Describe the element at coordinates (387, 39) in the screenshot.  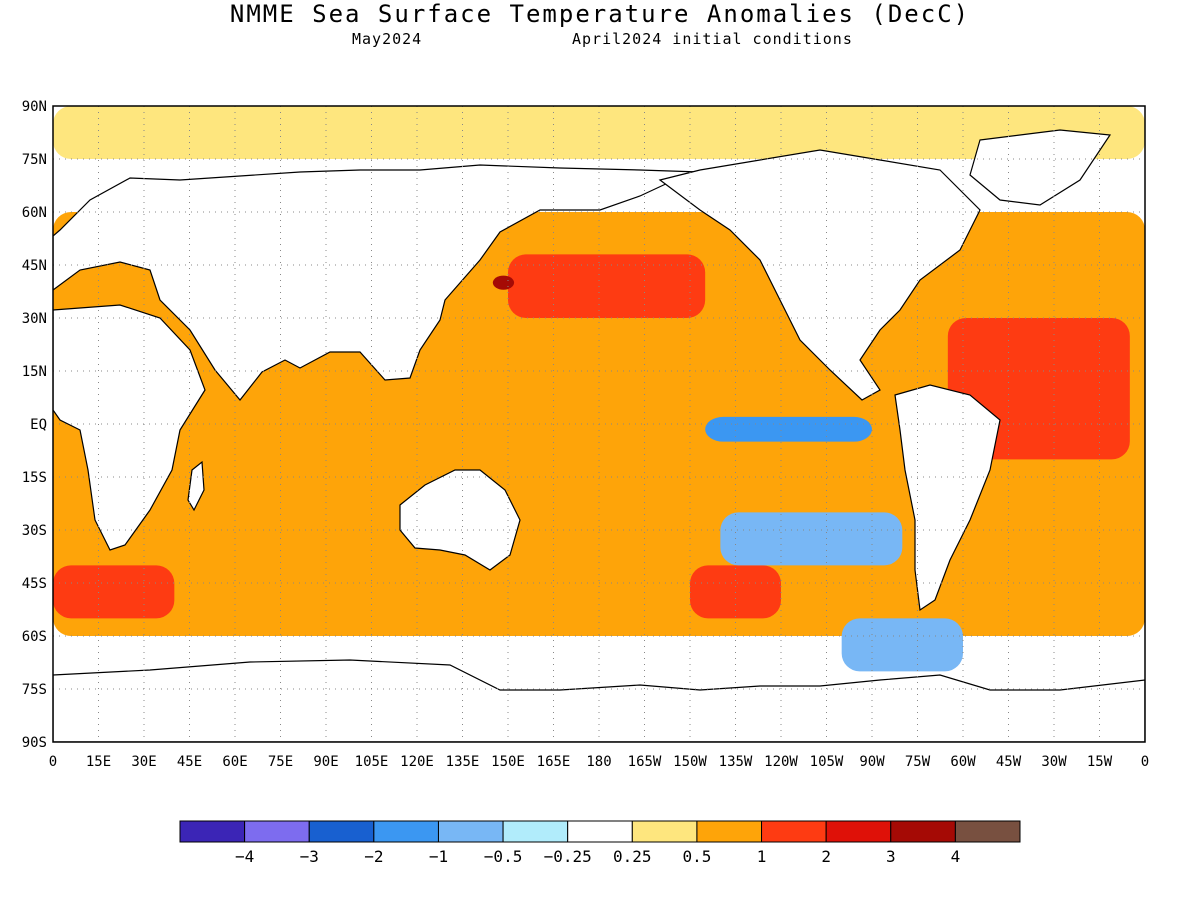
I see `forecast-month: May2024` at that location.